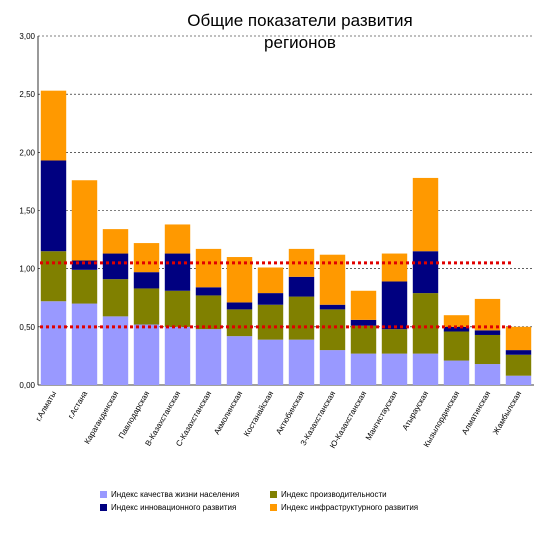 The height and width of the screenshot is (552, 545). What do you see at coordinates (300, 20) in the screenshot?
I see `chart-title-line-1: Общие показатели развития` at bounding box center [300, 20].